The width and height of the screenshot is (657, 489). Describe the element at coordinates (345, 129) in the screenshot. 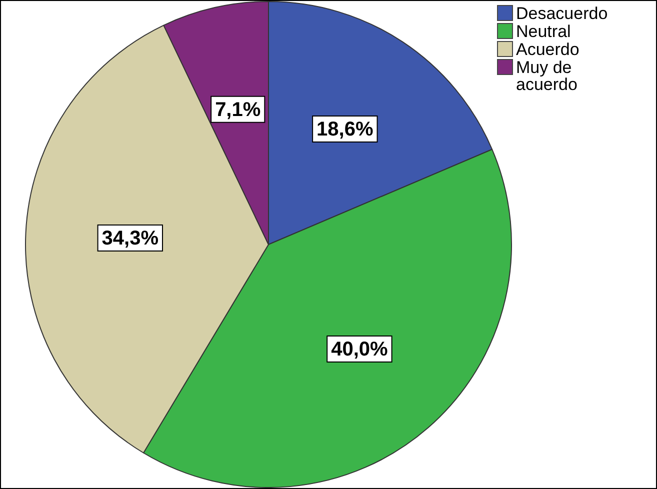

I see `data-label: 18,6%` at that location.